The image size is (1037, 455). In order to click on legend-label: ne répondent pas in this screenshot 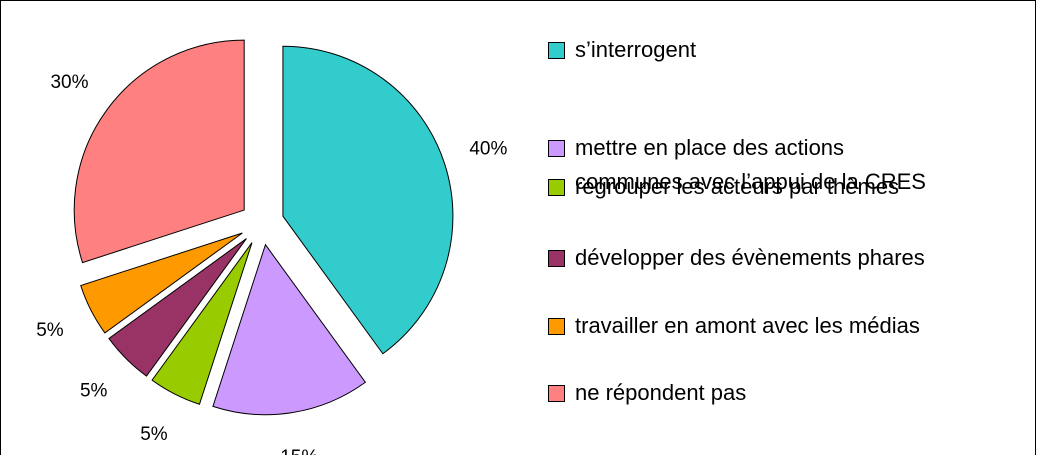, I will do `click(661, 392)`.